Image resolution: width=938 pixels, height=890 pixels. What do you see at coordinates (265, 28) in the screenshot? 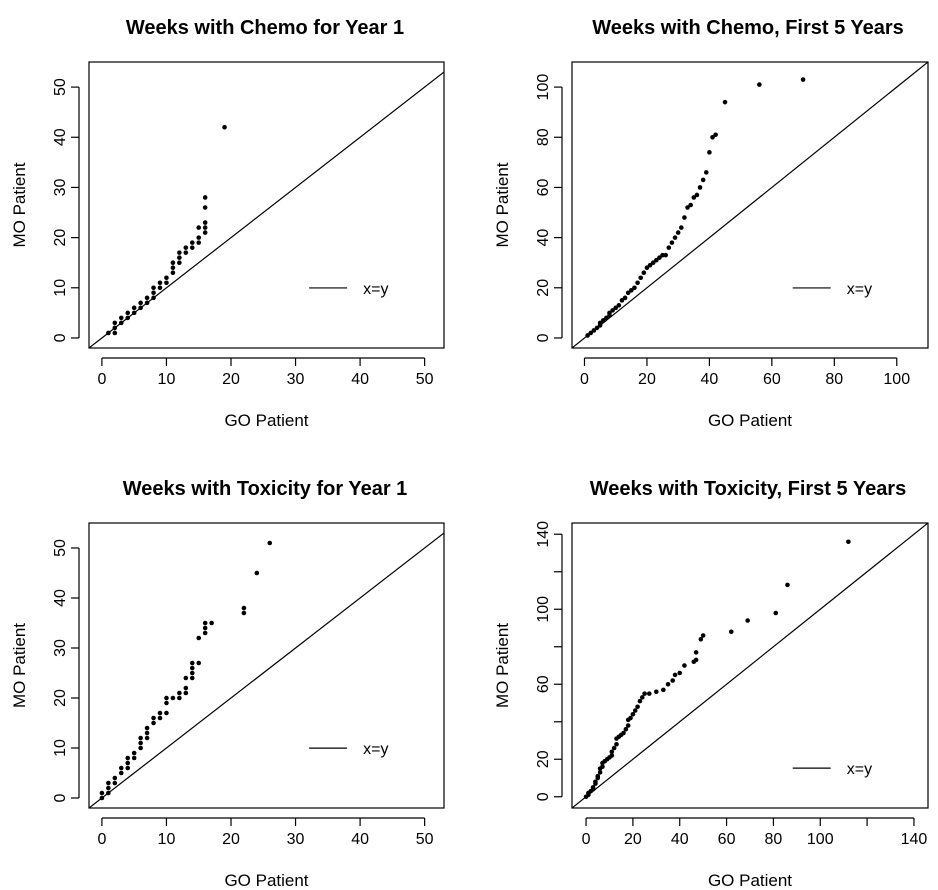
I see `panel-title: Weeks with Chemo for Year 1` at bounding box center [265, 28].